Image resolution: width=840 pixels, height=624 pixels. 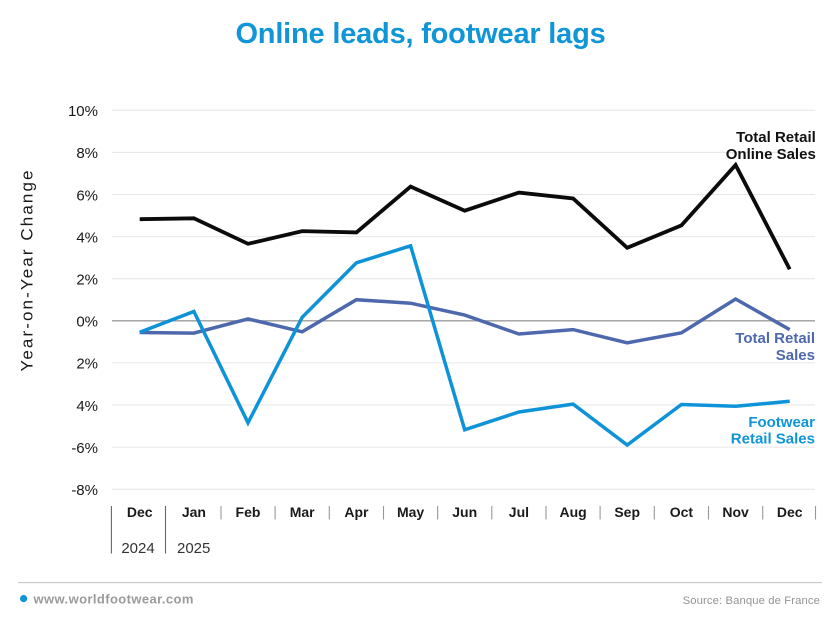 I want to click on svg-text: 2025, so click(x=193, y=548).